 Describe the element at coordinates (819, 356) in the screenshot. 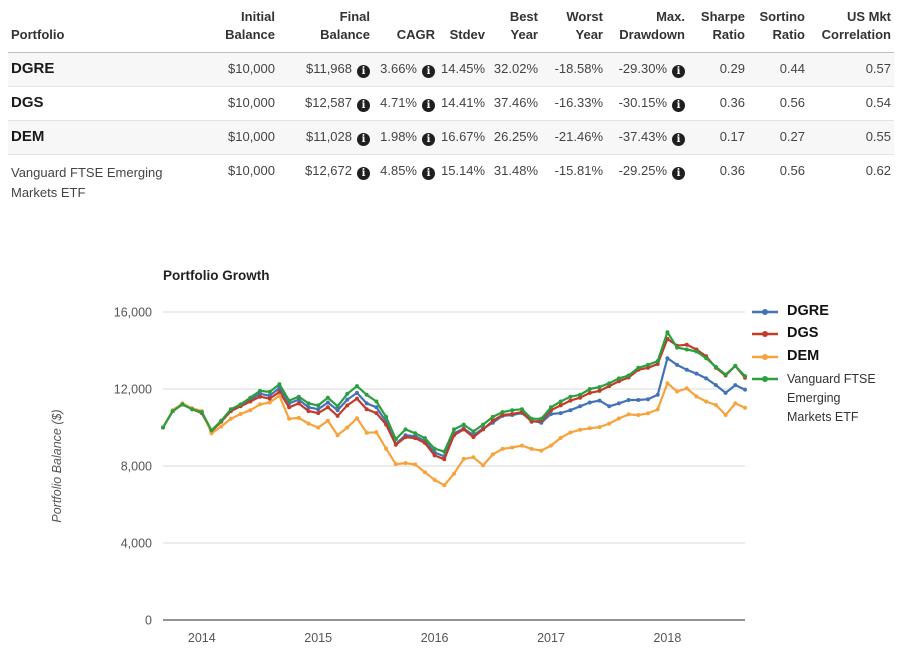

I see `legend-item-dem: DEM` at that location.